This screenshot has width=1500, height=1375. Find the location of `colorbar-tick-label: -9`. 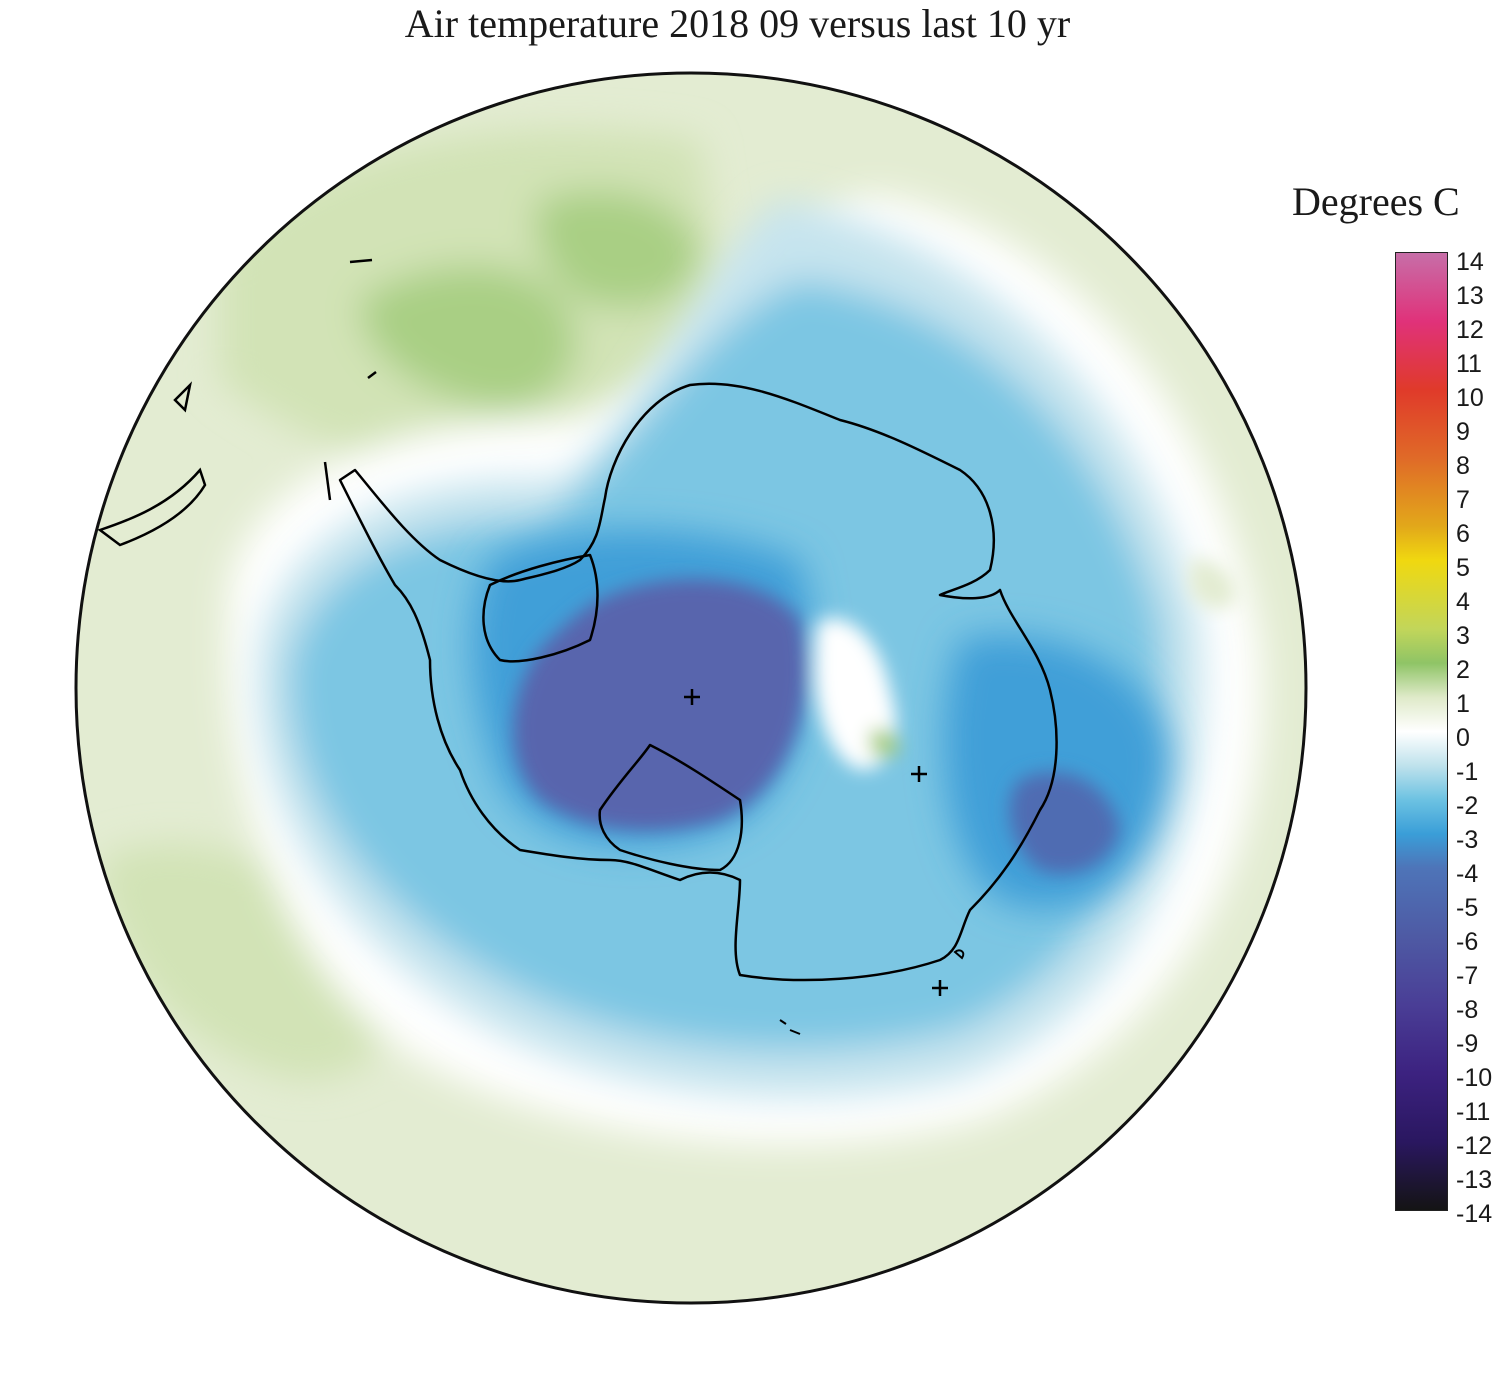

colorbar-tick-label: -9 is located at coordinates (1467, 1044).